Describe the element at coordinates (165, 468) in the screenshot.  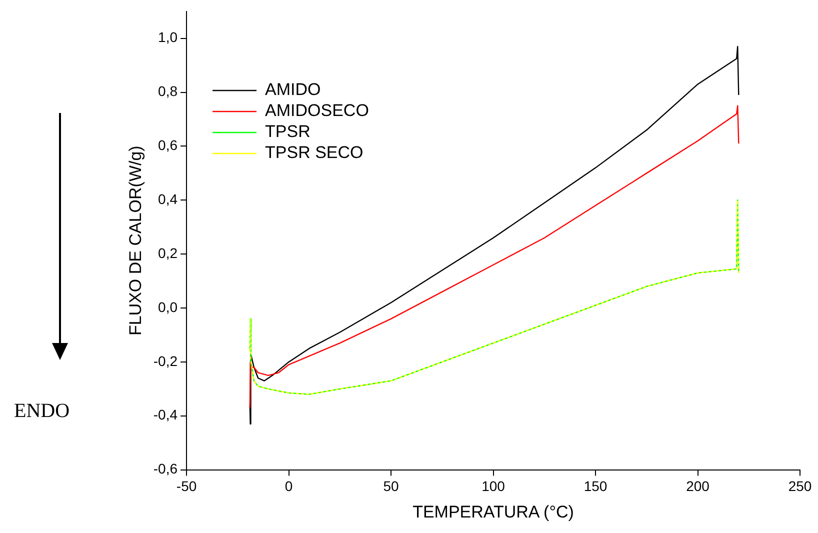
I see `y-tick-label: -0,6` at that location.